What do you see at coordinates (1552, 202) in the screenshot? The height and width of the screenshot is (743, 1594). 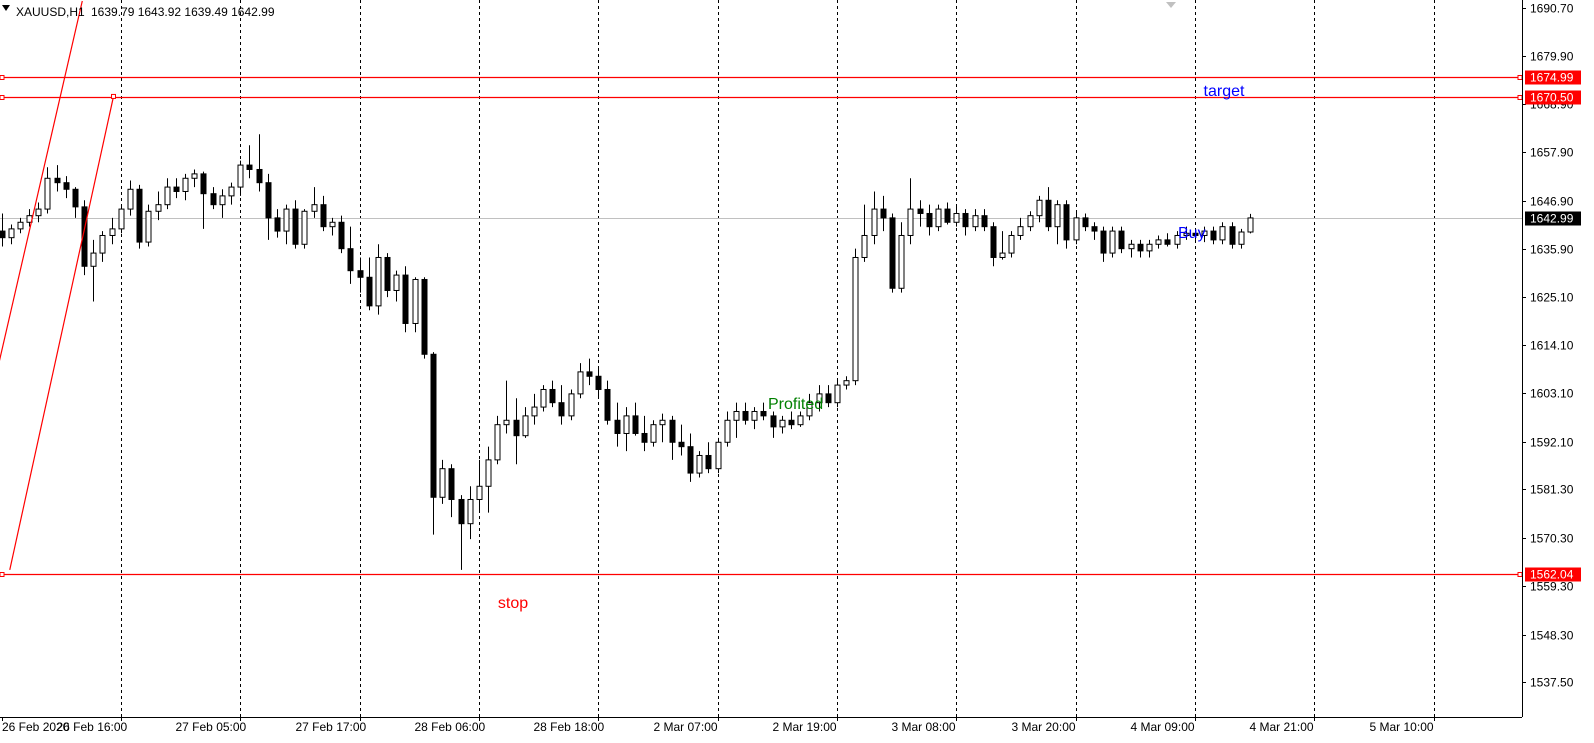 I see `price-tick-label: 1646.90` at bounding box center [1552, 202].